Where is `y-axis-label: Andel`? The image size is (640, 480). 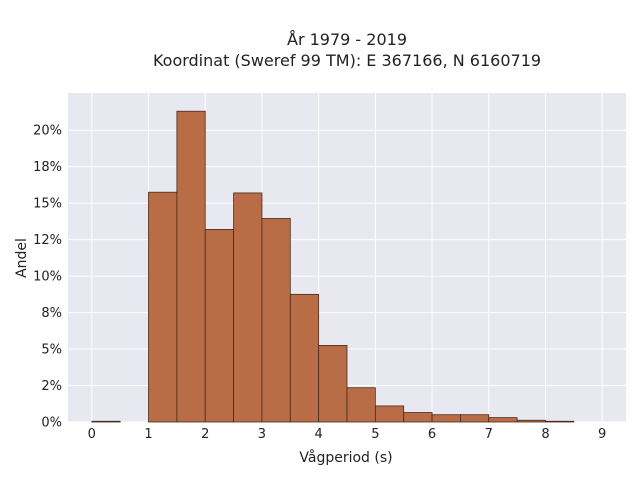 y-axis-label: Andel is located at coordinates (22, 258).